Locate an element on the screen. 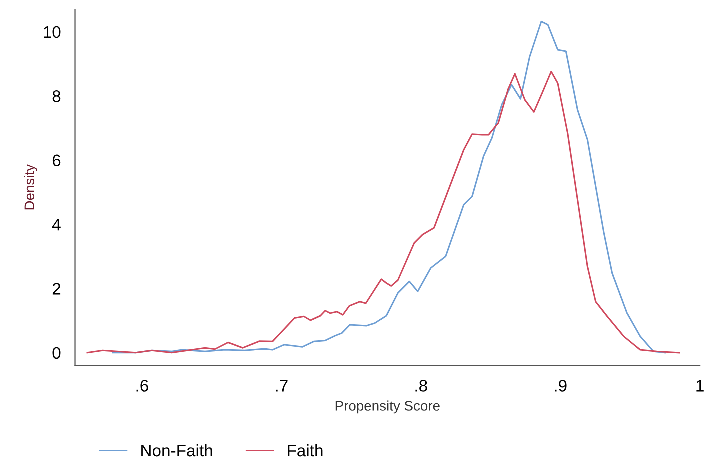 This screenshot has width=710, height=475. y-tick-label: 0 is located at coordinates (56, 353).